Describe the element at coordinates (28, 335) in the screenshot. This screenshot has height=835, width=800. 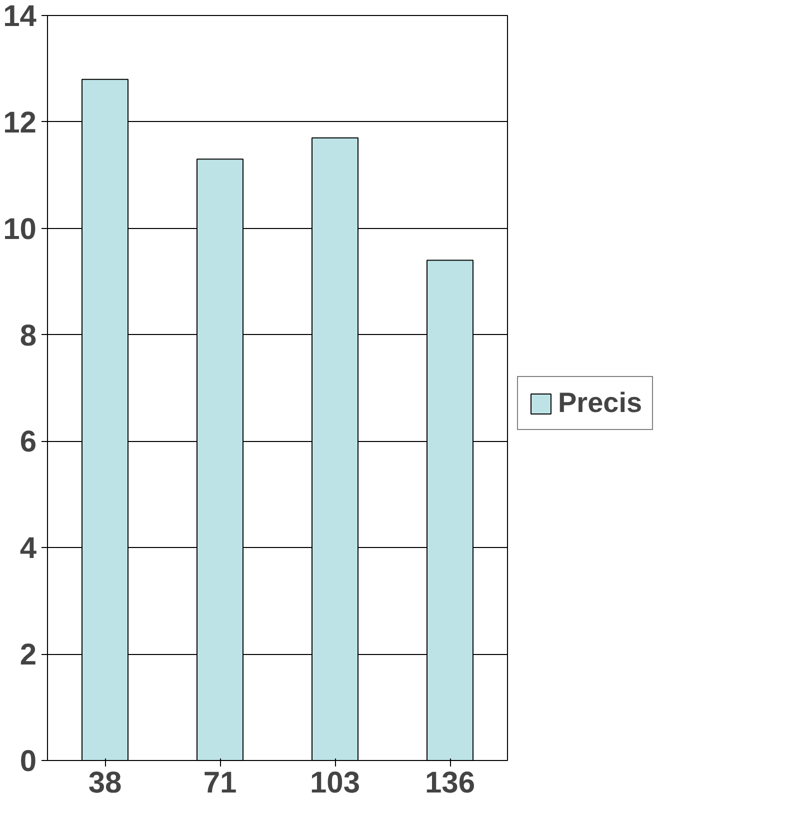
I see `y-tick-label: 8` at that location.